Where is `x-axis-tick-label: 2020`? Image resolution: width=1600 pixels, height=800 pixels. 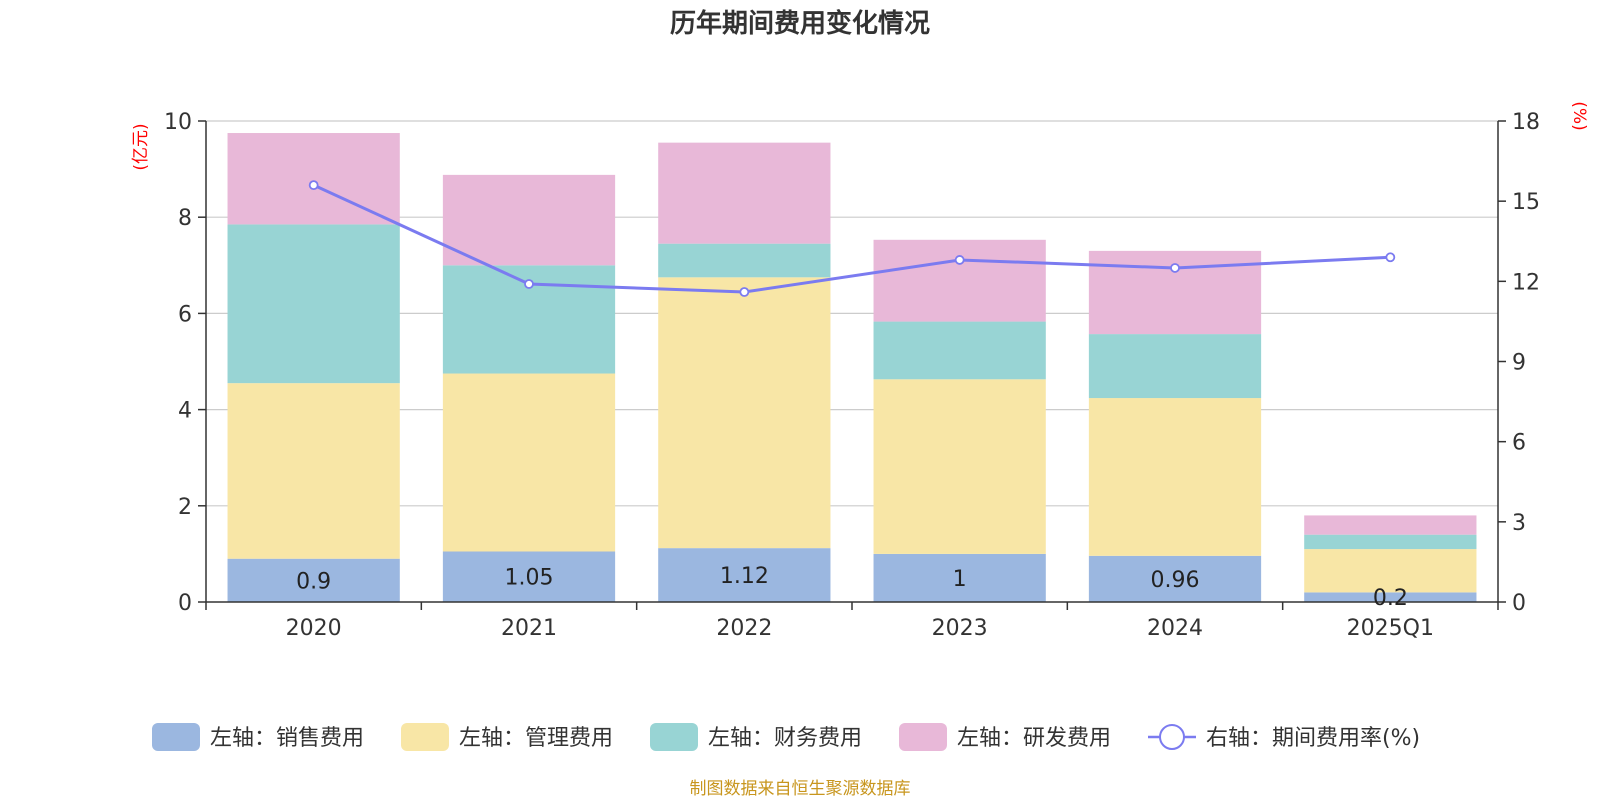 x-axis-tick-label: 2020 is located at coordinates (314, 628).